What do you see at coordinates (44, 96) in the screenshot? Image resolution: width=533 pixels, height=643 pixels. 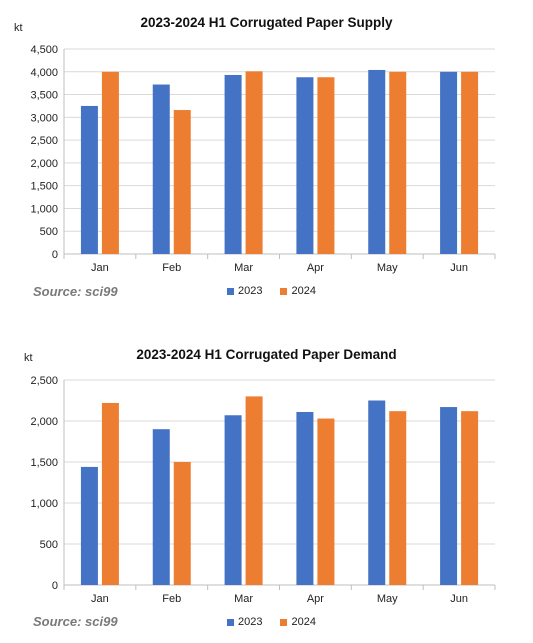 I see `y-tick-label: 3,500` at bounding box center [44, 96].